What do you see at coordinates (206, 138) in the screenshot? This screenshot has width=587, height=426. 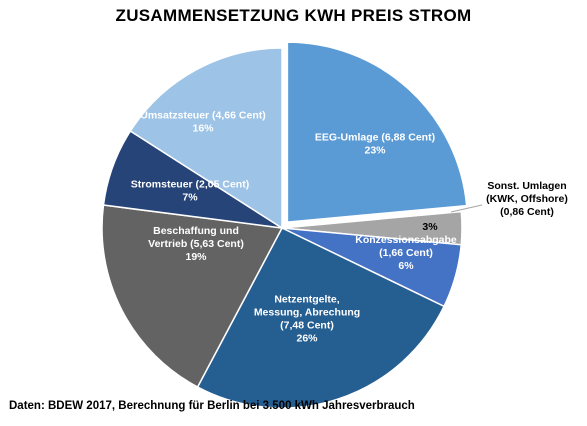 I see `pie-slice-umsatzsteuer` at bounding box center [206, 138].